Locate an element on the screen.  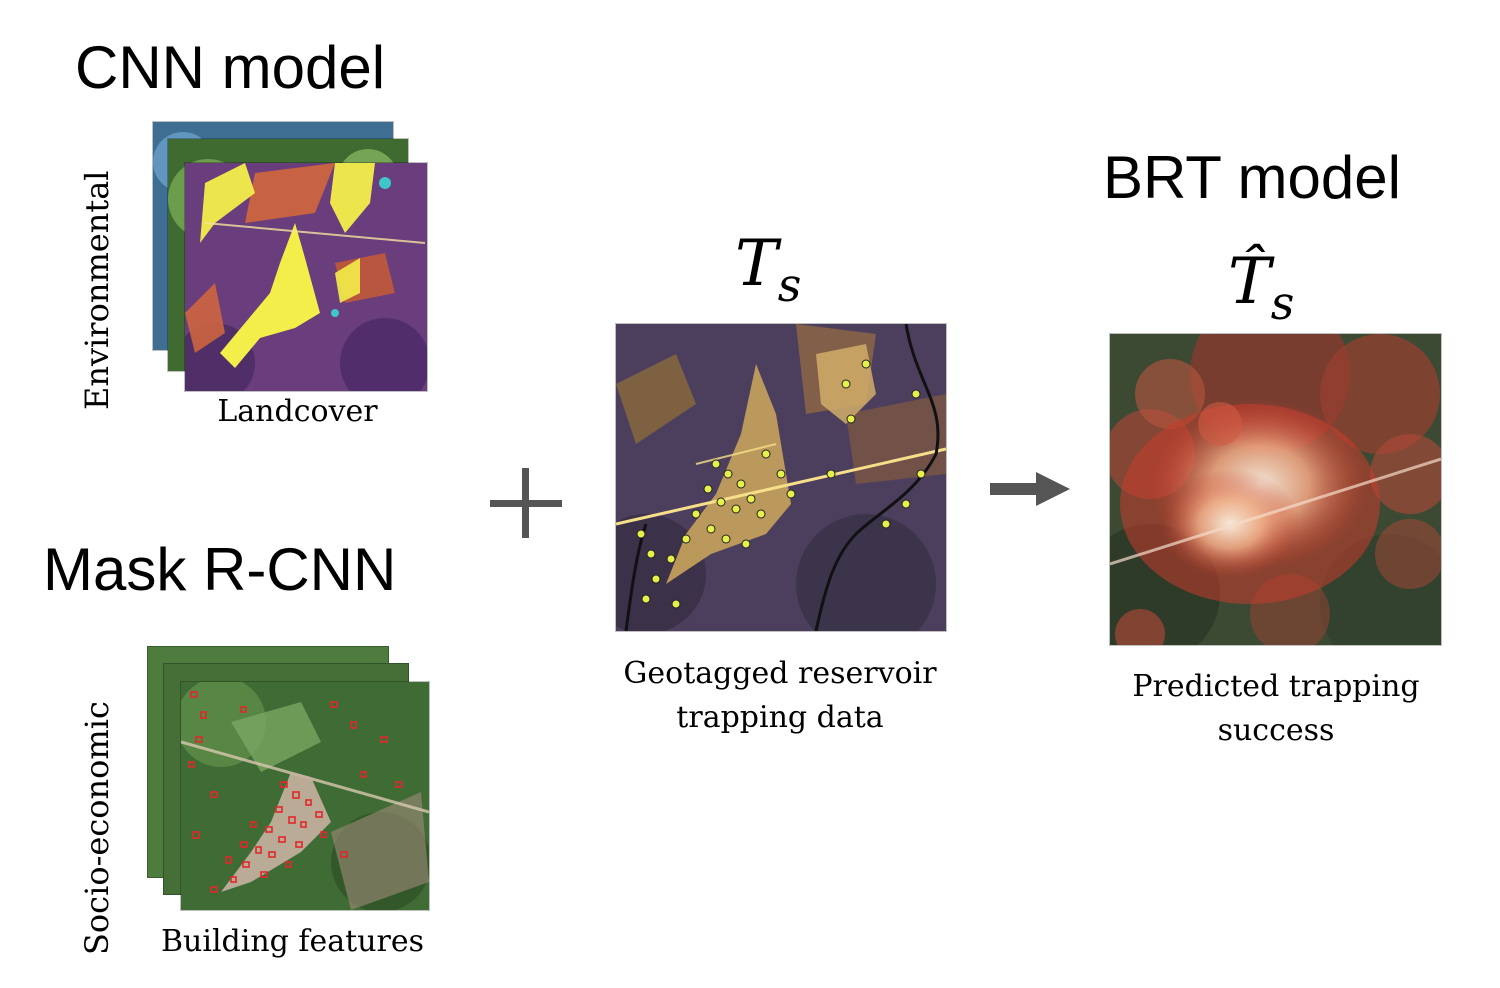
trapping-caption-line-1: Geotagged reservoir is located at coordinates (780, 673).